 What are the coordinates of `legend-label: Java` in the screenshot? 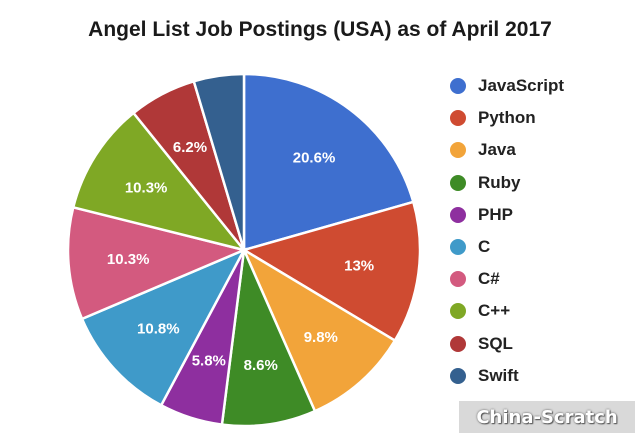 It's located at (497, 150).